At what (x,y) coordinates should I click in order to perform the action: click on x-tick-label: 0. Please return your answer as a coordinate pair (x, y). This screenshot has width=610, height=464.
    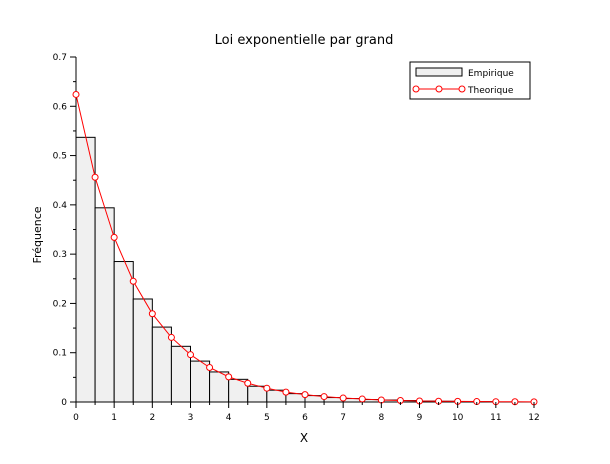
    Looking at the image, I should click on (76, 418).